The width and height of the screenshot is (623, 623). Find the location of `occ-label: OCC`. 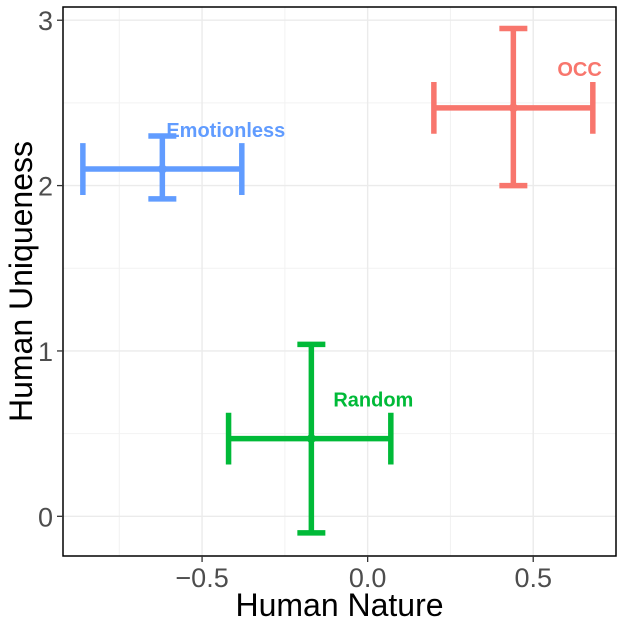

occ-label: OCC is located at coordinates (579, 70).